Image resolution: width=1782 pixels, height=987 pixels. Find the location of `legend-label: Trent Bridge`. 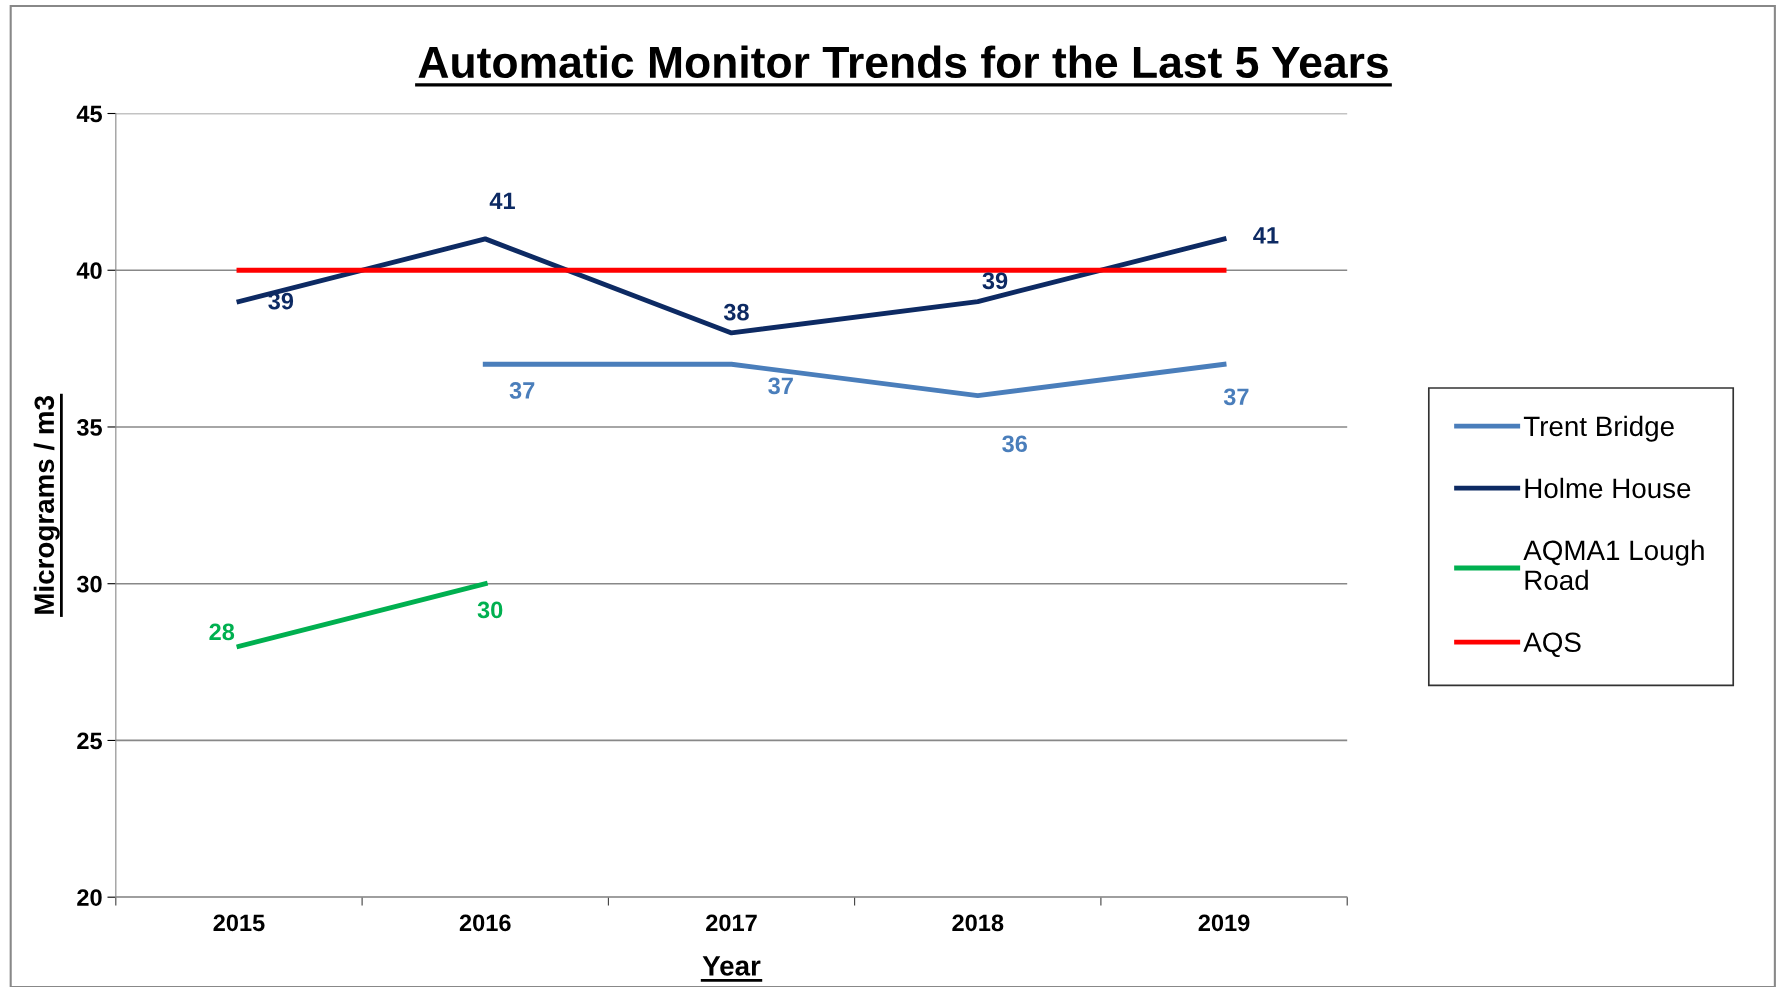

legend-label: Trent Bridge is located at coordinates (1598, 428).